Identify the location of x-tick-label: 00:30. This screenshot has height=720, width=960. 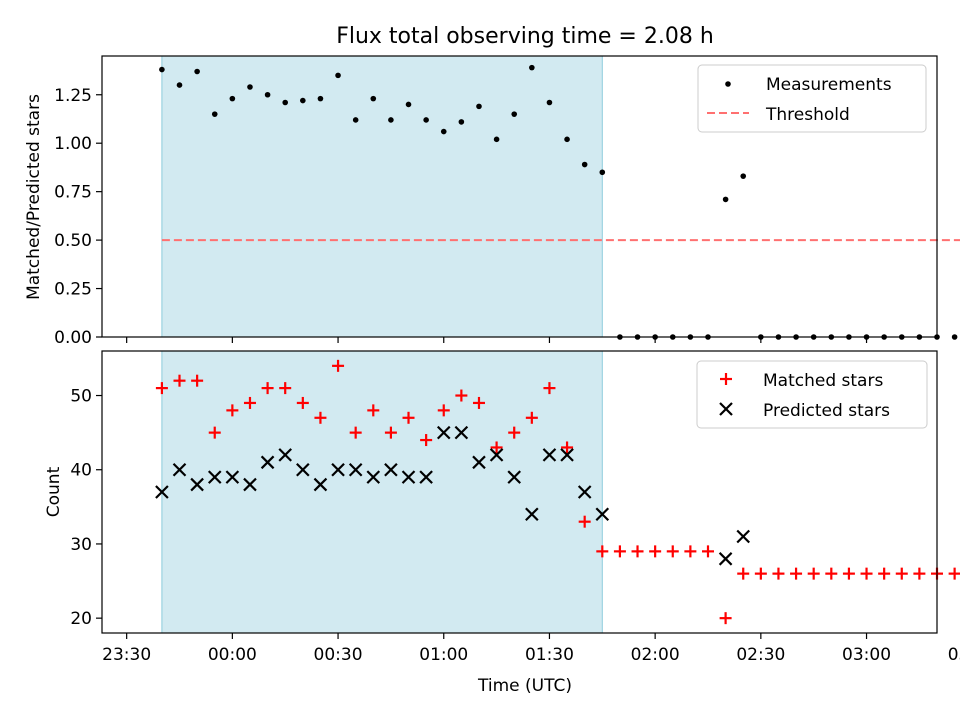
(338, 655).